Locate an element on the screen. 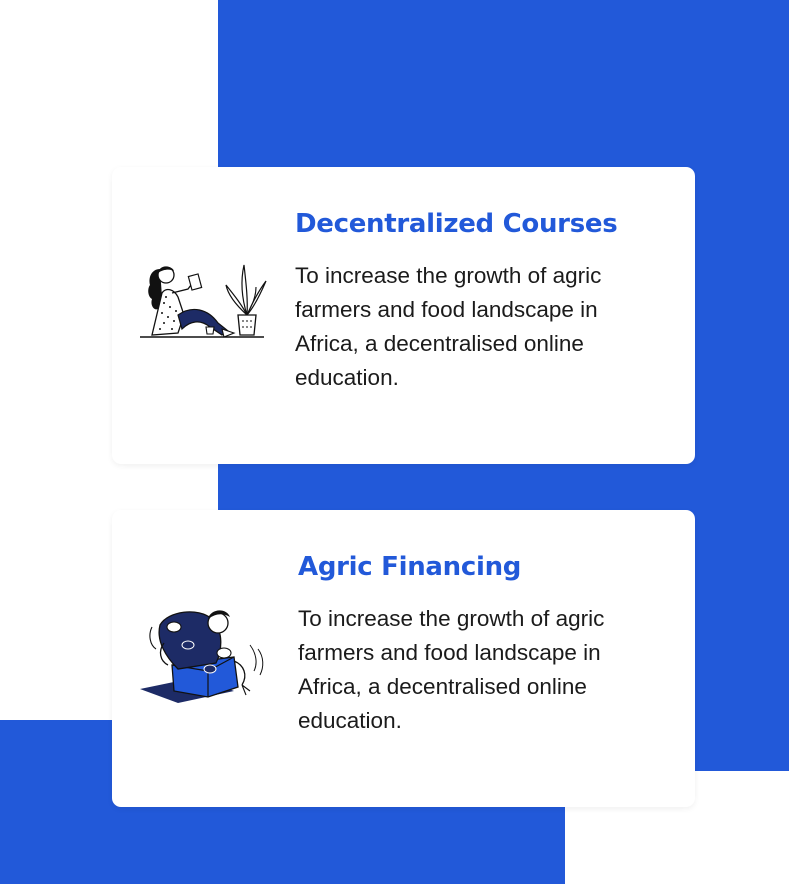 The width and height of the screenshot is (789, 884). card-title: Agric Financing is located at coordinates (410, 567).